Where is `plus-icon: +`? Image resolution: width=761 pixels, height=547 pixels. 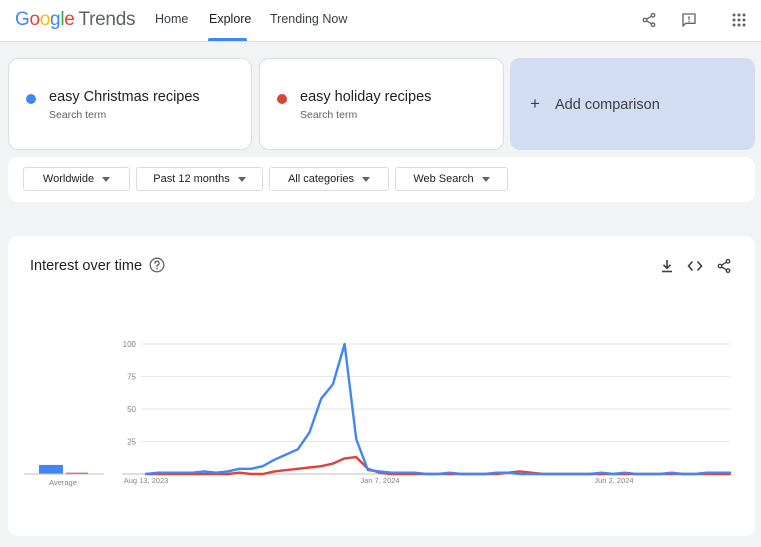
plus-icon: + is located at coordinates (535, 103).